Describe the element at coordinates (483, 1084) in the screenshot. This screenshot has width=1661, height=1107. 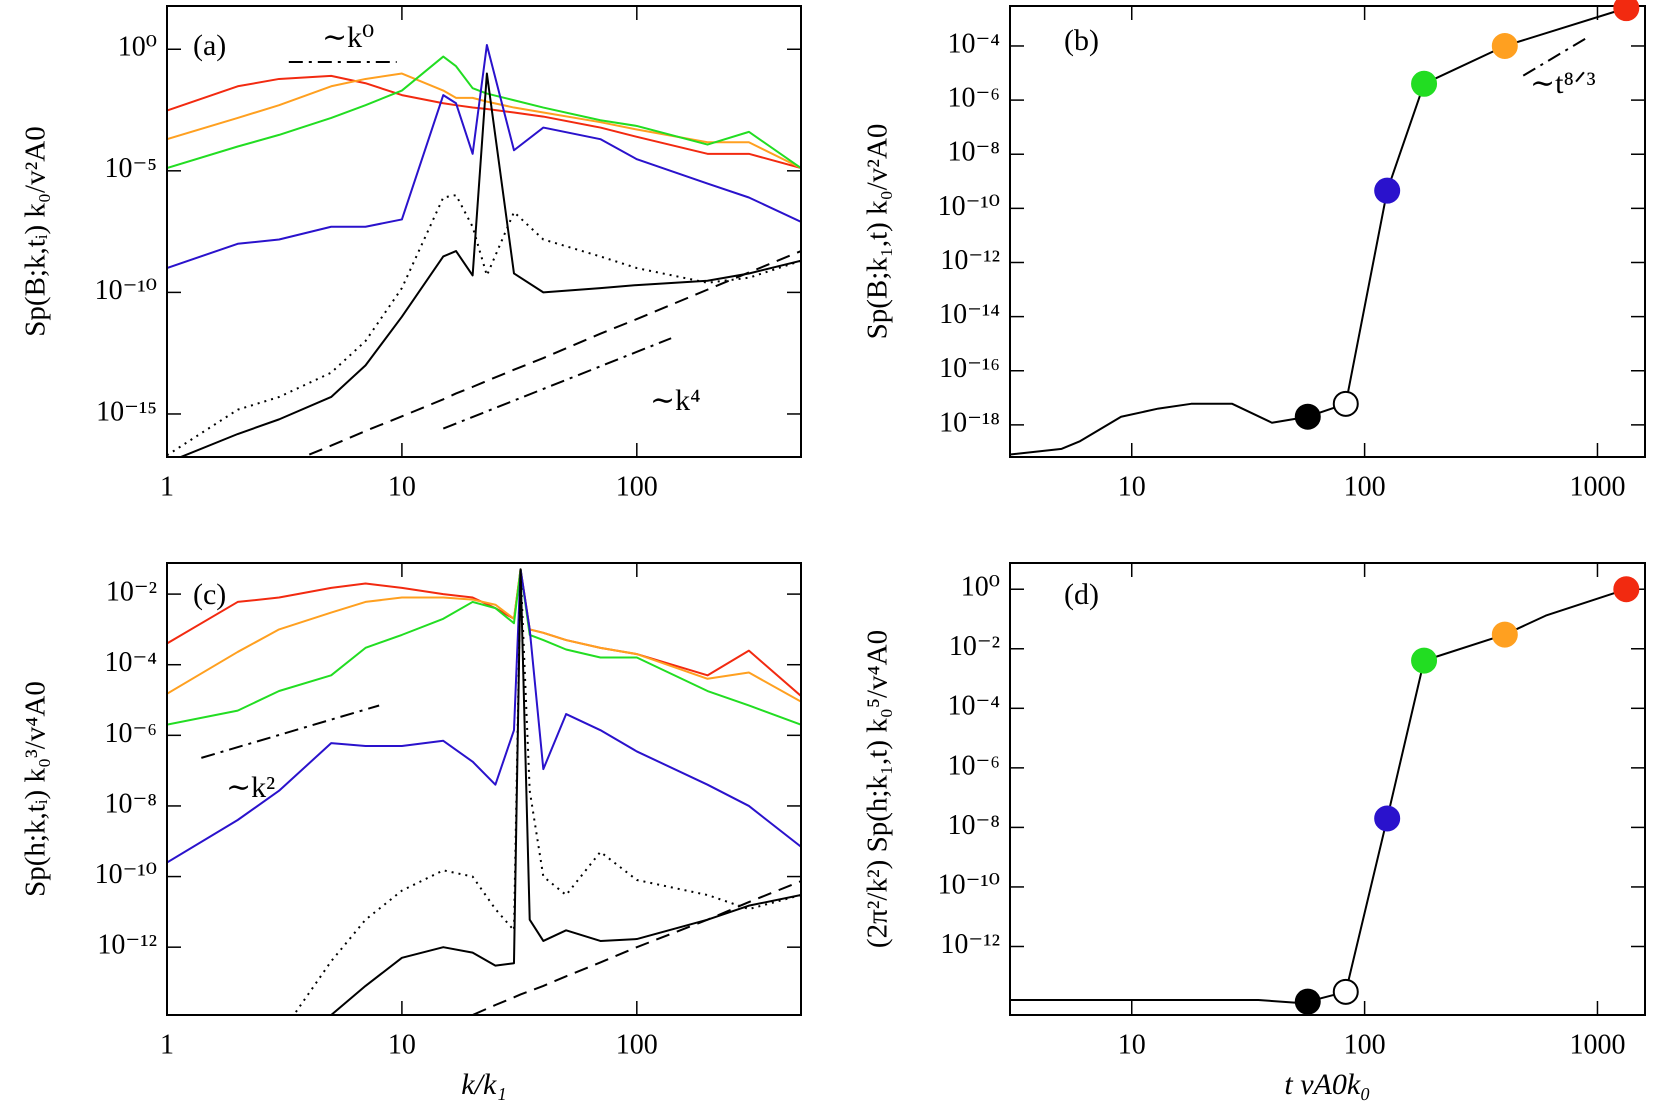
I see `x-axis-label: k/k₁` at that location.